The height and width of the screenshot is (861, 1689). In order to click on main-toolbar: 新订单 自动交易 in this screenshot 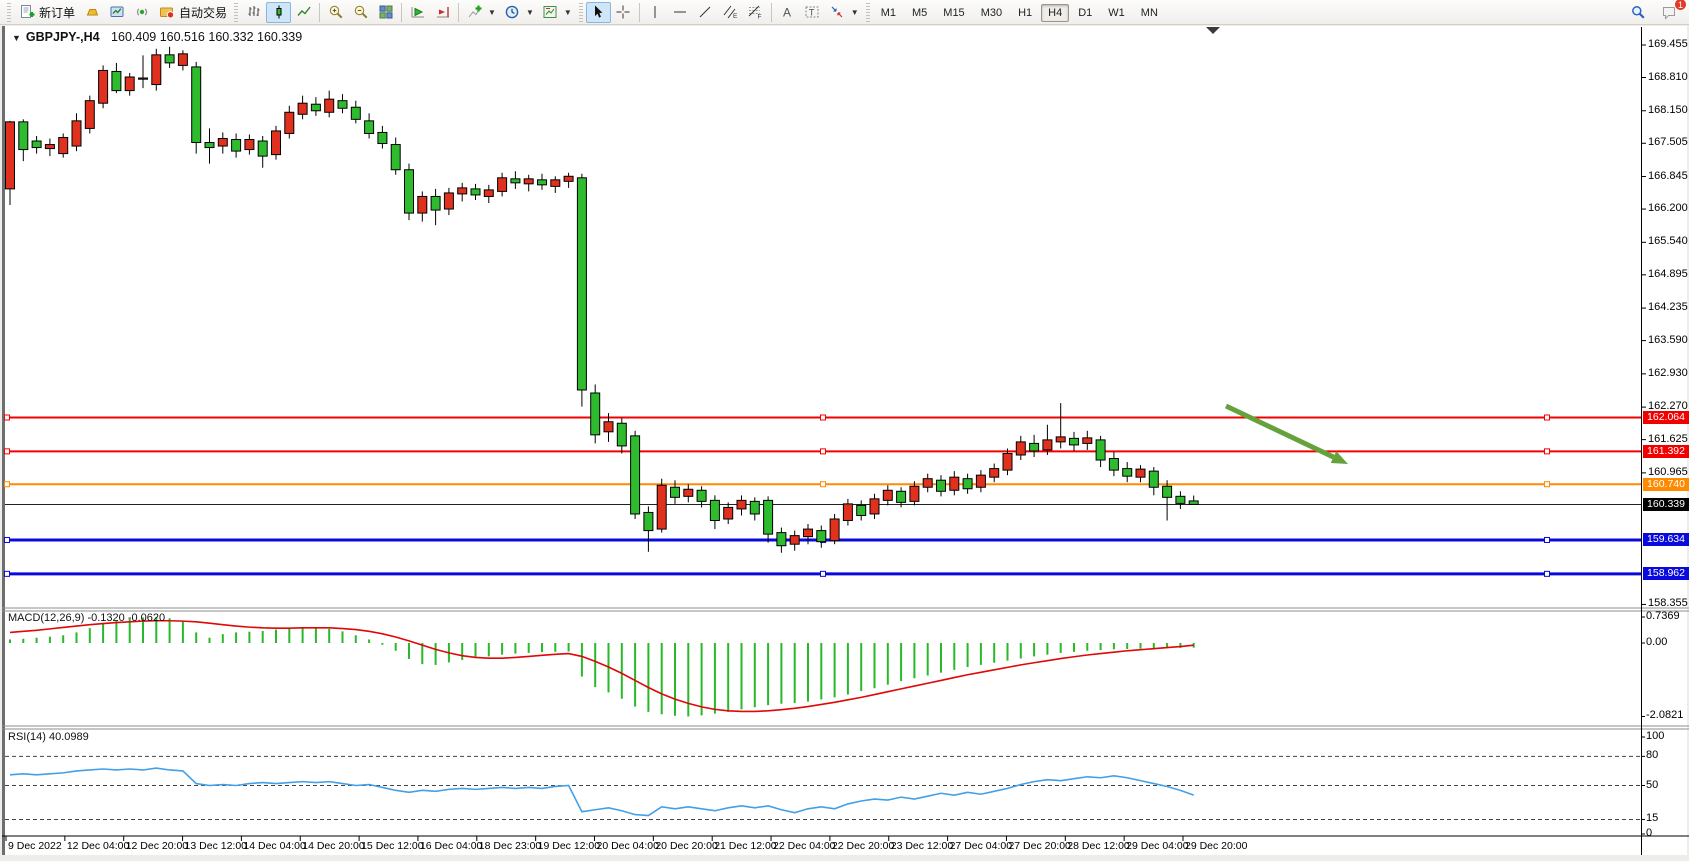, I will do `click(844, 12)`.